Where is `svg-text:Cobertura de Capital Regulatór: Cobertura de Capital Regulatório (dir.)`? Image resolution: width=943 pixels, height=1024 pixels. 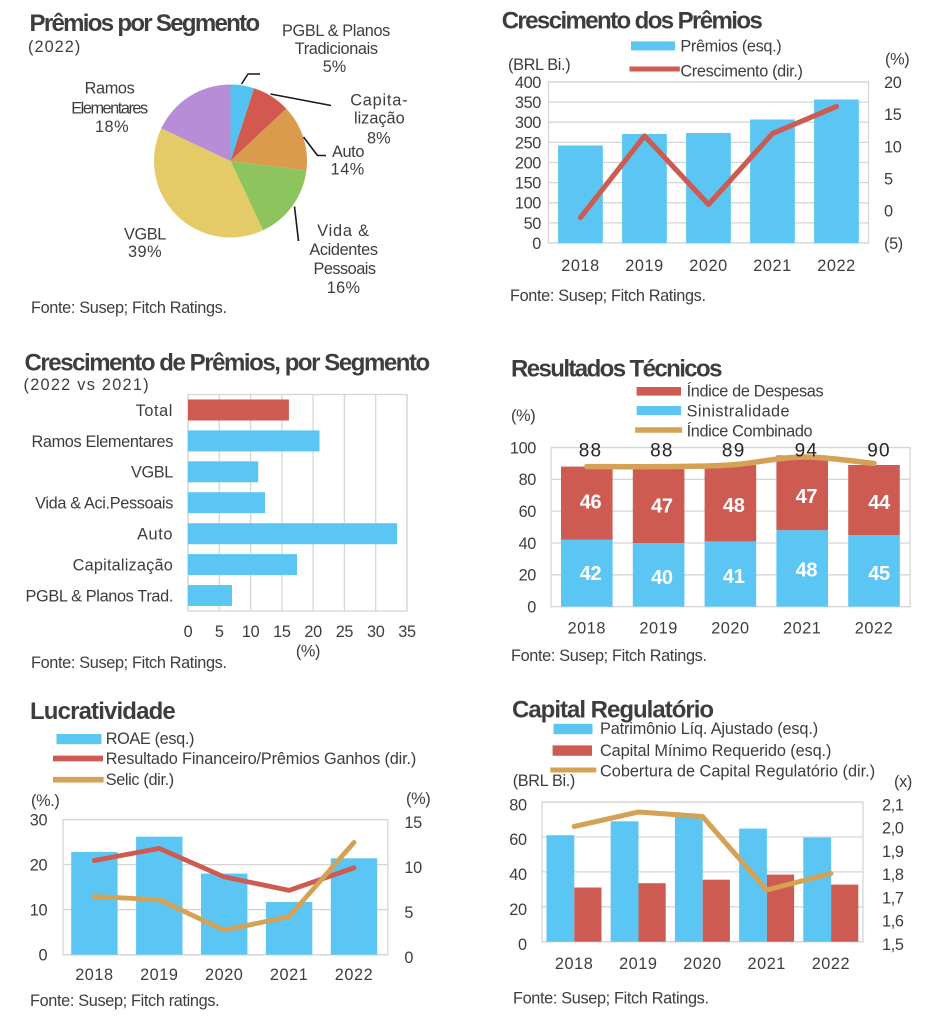 svg-text:Cobertura de Capital Regulatór: Cobertura de Capital Regulatório (dir.) is located at coordinates (737, 772).